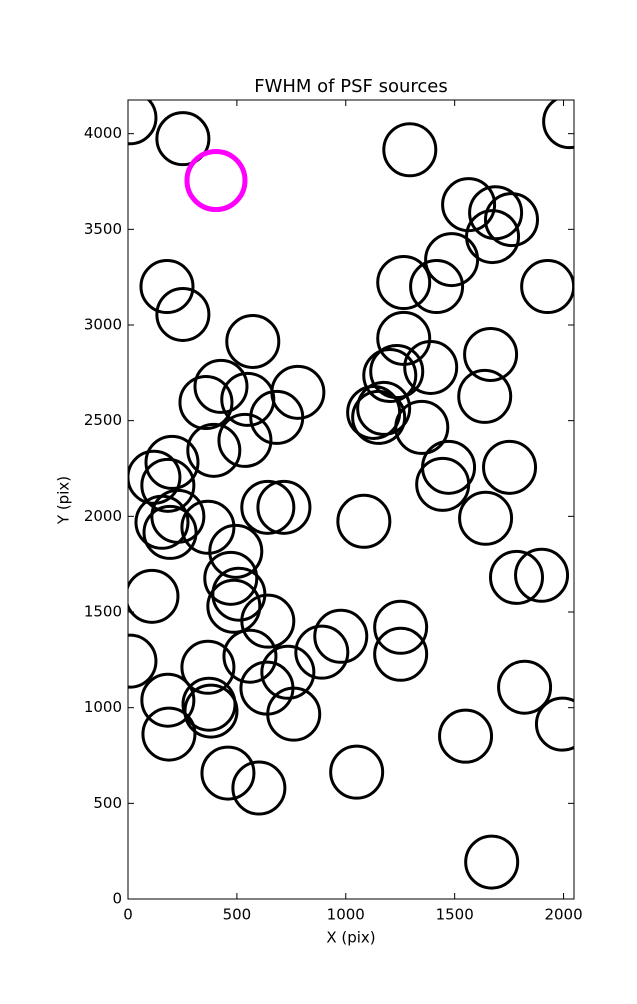 This screenshot has width=637, height=1004. I want to click on x-axis-label: X (pix), so click(350, 938).